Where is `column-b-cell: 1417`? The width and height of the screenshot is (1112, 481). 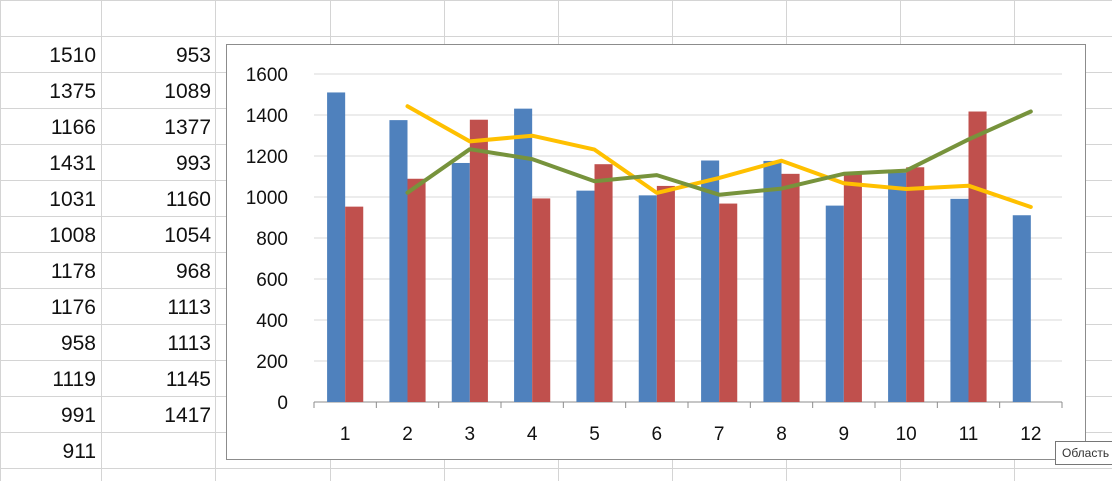 column-b-cell: 1417 is located at coordinates (187, 415).